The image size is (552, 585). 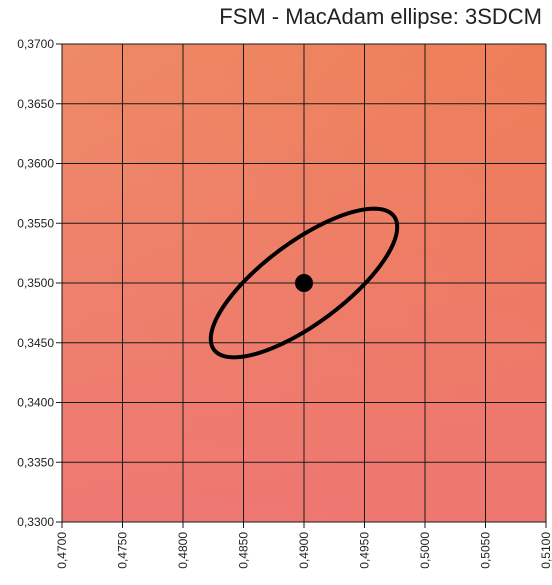 I want to click on x-tick-label: 0,4850, so click(x=244, y=550).